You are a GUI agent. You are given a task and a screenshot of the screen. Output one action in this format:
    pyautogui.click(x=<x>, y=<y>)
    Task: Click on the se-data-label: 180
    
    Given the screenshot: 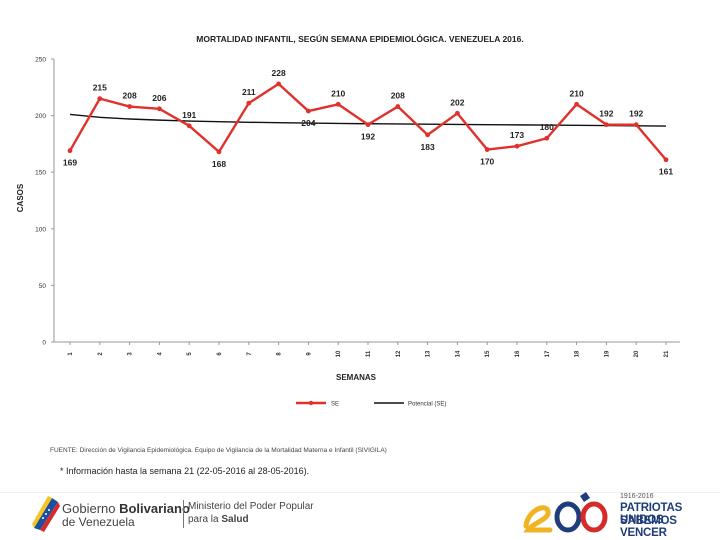 What is the action you would take?
    pyautogui.click(x=547, y=127)
    